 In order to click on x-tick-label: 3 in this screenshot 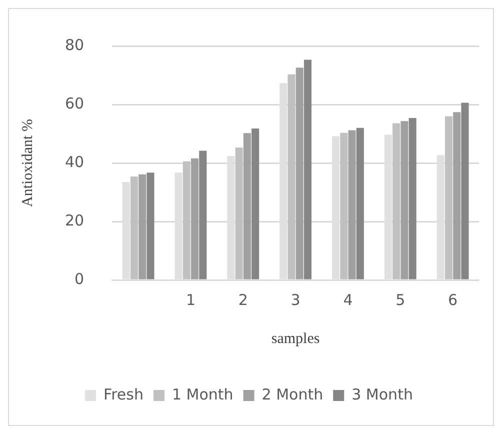, I will do `click(295, 299)`.